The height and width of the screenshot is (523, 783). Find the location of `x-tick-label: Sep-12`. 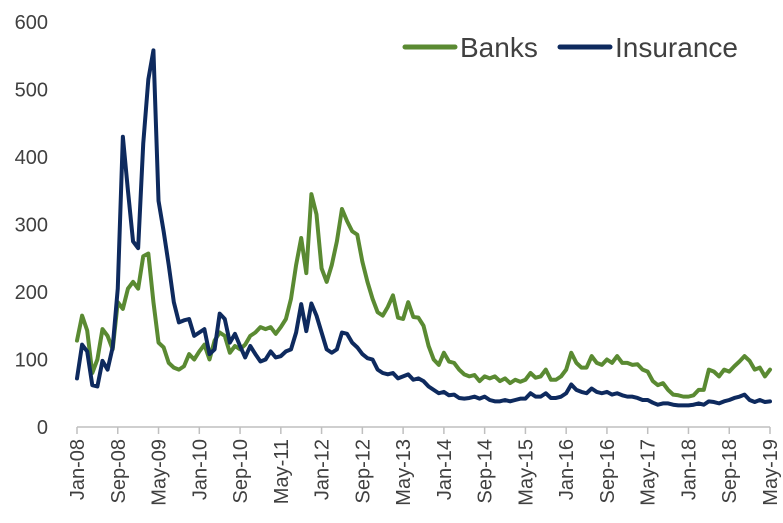

x-tick-label: Sep-12 is located at coordinates (363, 471).